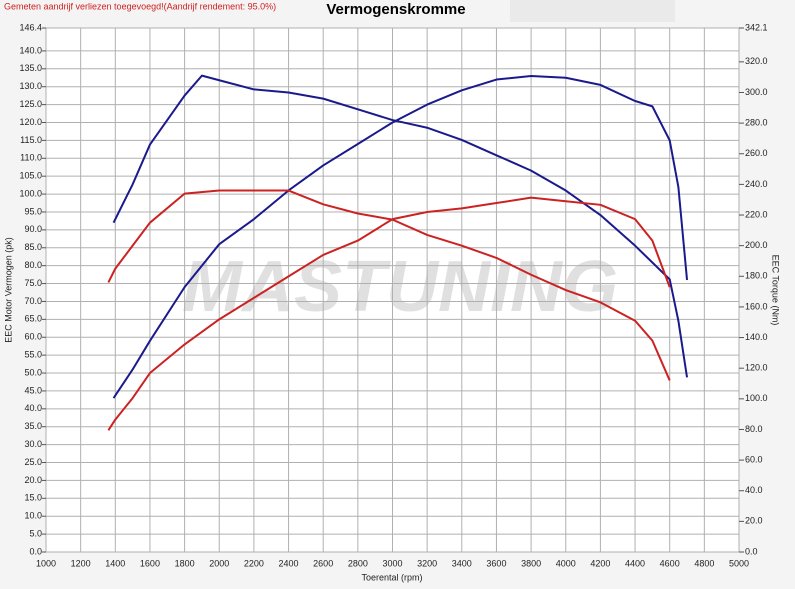 The image size is (795, 589). Describe the element at coordinates (756, 153) in the screenshot. I see `y2-tick-label: 260.0` at that location.